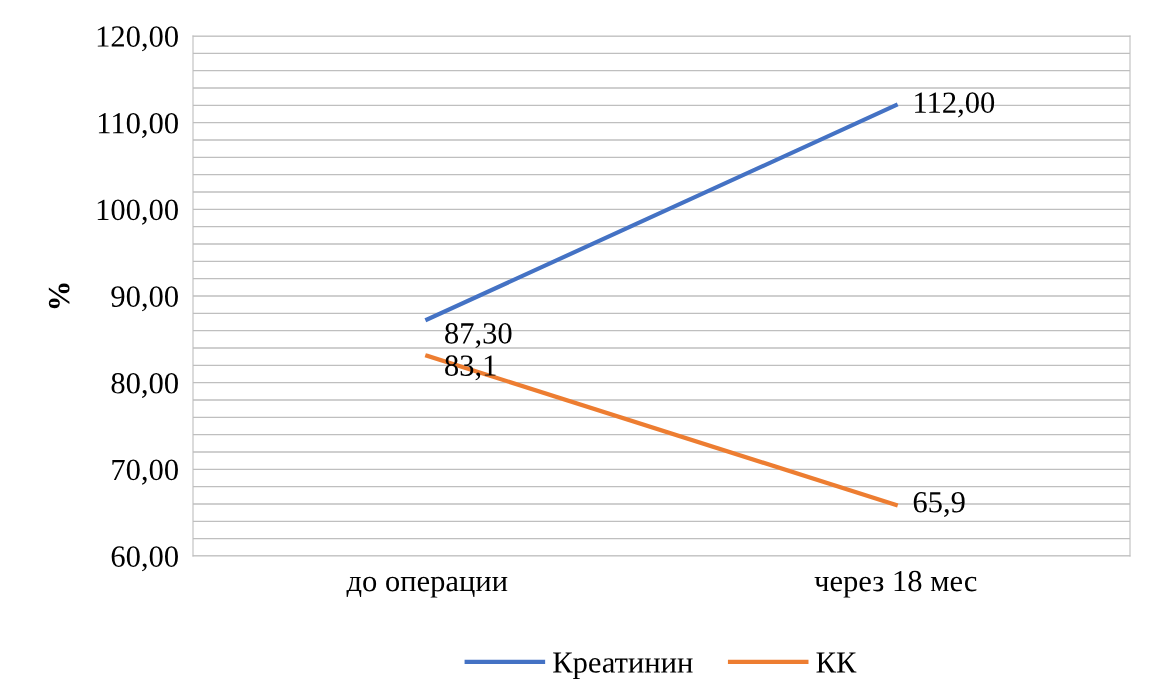 This screenshot has height=684, width=1165. I want to click on y-tick-label: 110,00, so click(138, 125).